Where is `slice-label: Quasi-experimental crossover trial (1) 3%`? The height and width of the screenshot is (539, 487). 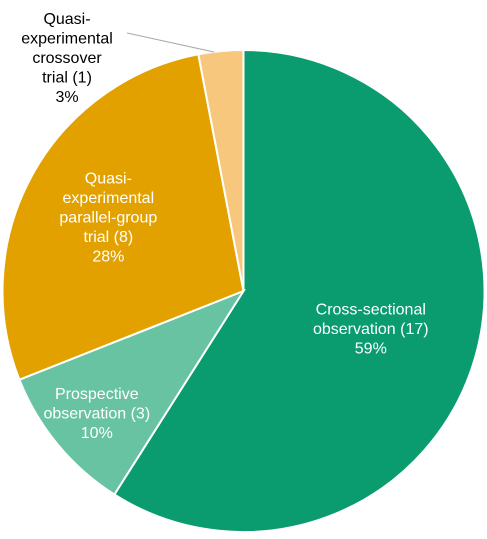
slice-label: Quasi-experimental crossover trial (1) 3% is located at coordinates (67, 58).